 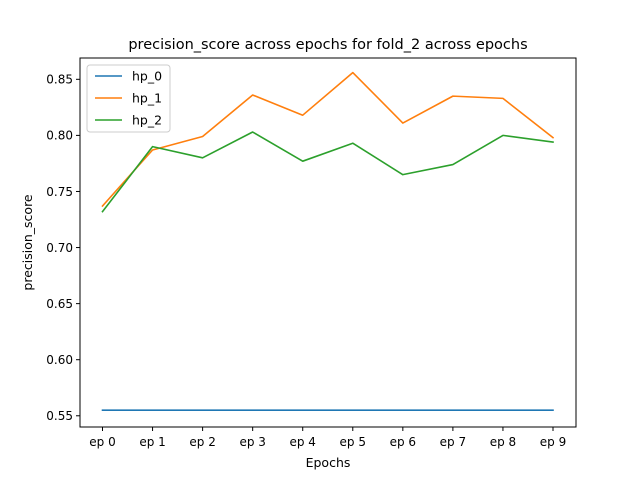 What do you see at coordinates (328, 462) in the screenshot?
I see `x-axis-label: Epochs` at bounding box center [328, 462].